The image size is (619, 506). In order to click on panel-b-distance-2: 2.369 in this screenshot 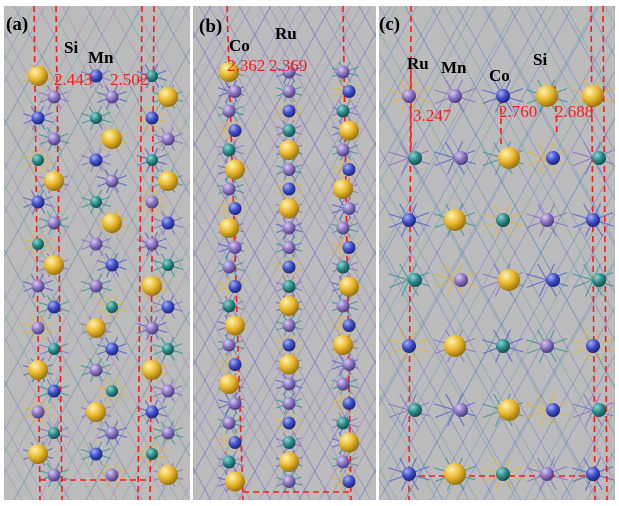, I will do `click(288, 65)`.